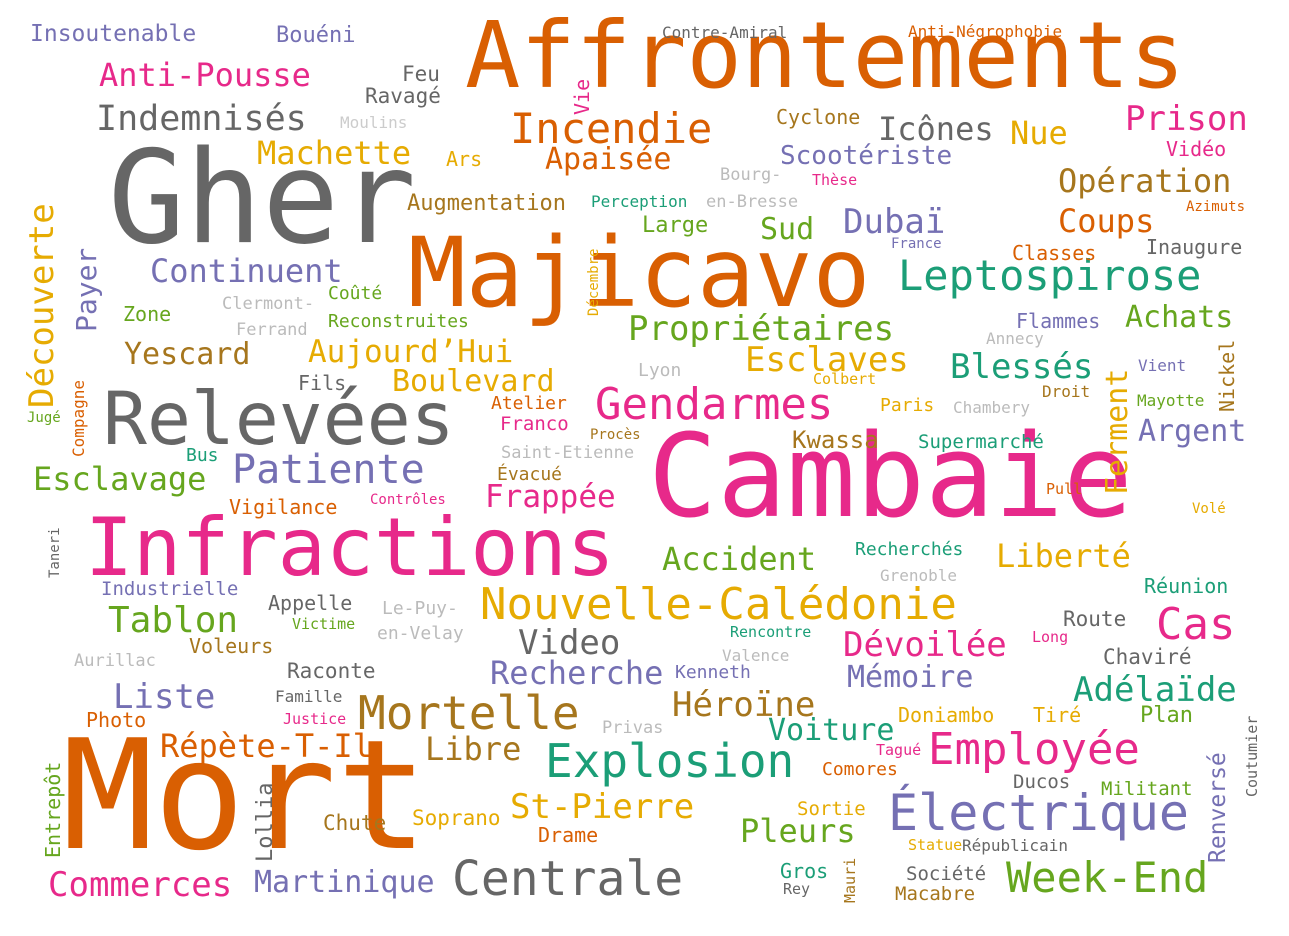 The height and width of the screenshot is (936, 1289). Describe the element at coordinates (568, 835) in the screenshot. I see `word-drame: Drame` at that location.